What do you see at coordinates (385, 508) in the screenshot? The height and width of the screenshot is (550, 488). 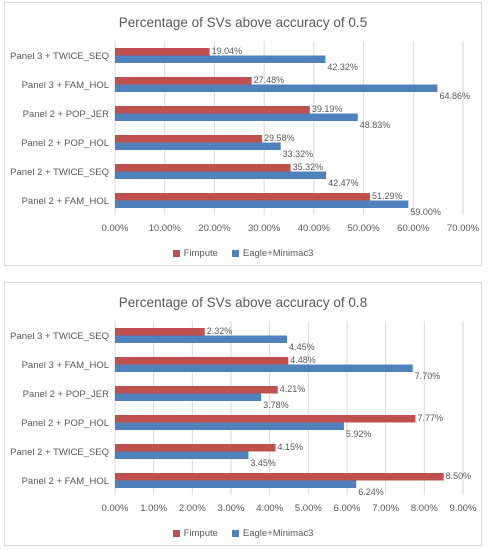 I see `x-tick-label: 7.00%` at bounding box center [385, 508].